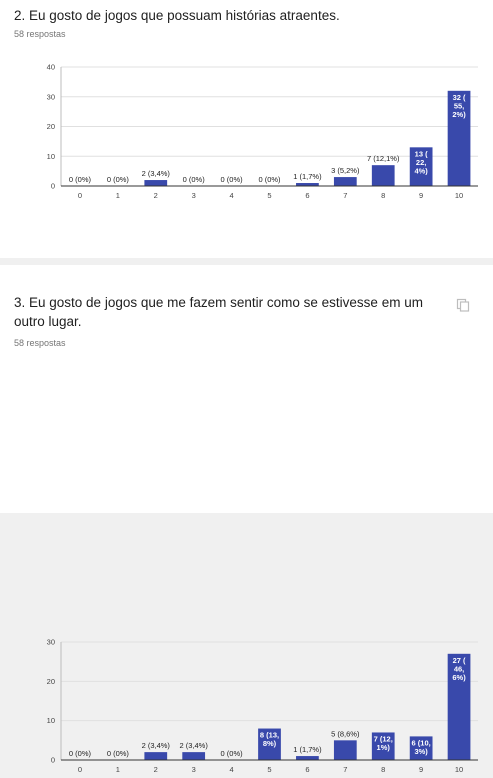 This screenshot has width=493, height=778. Describe the element at coordinates (459, 669) in the screenshot. I see `data-label: 27 (46, 6%)` at that location.